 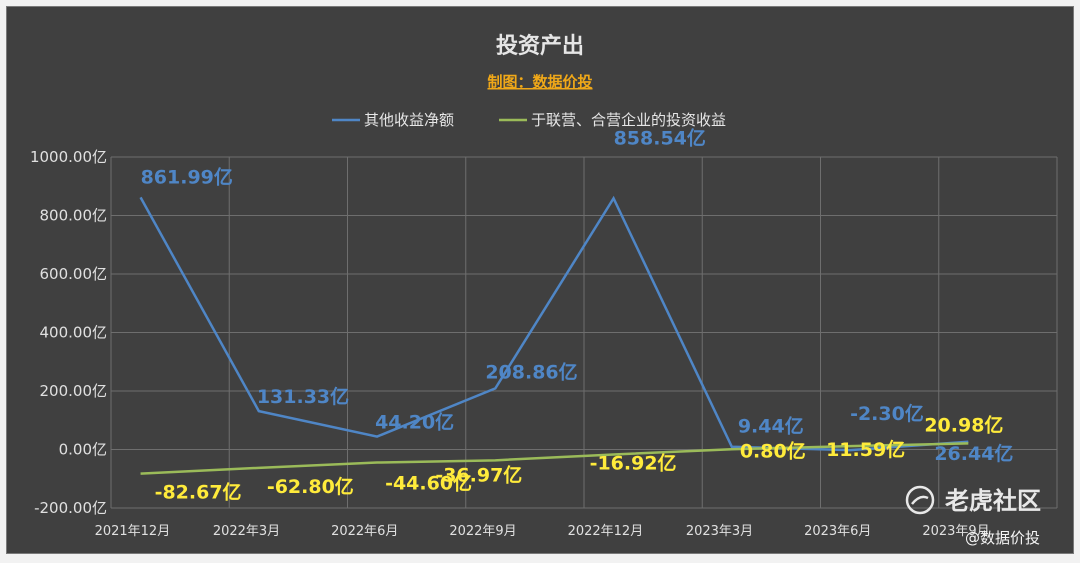 What do you see at coordinates (719, 531) in the screenshot?
I see `x-tick-label: 2023年3月` at bounding box center [719, 531].